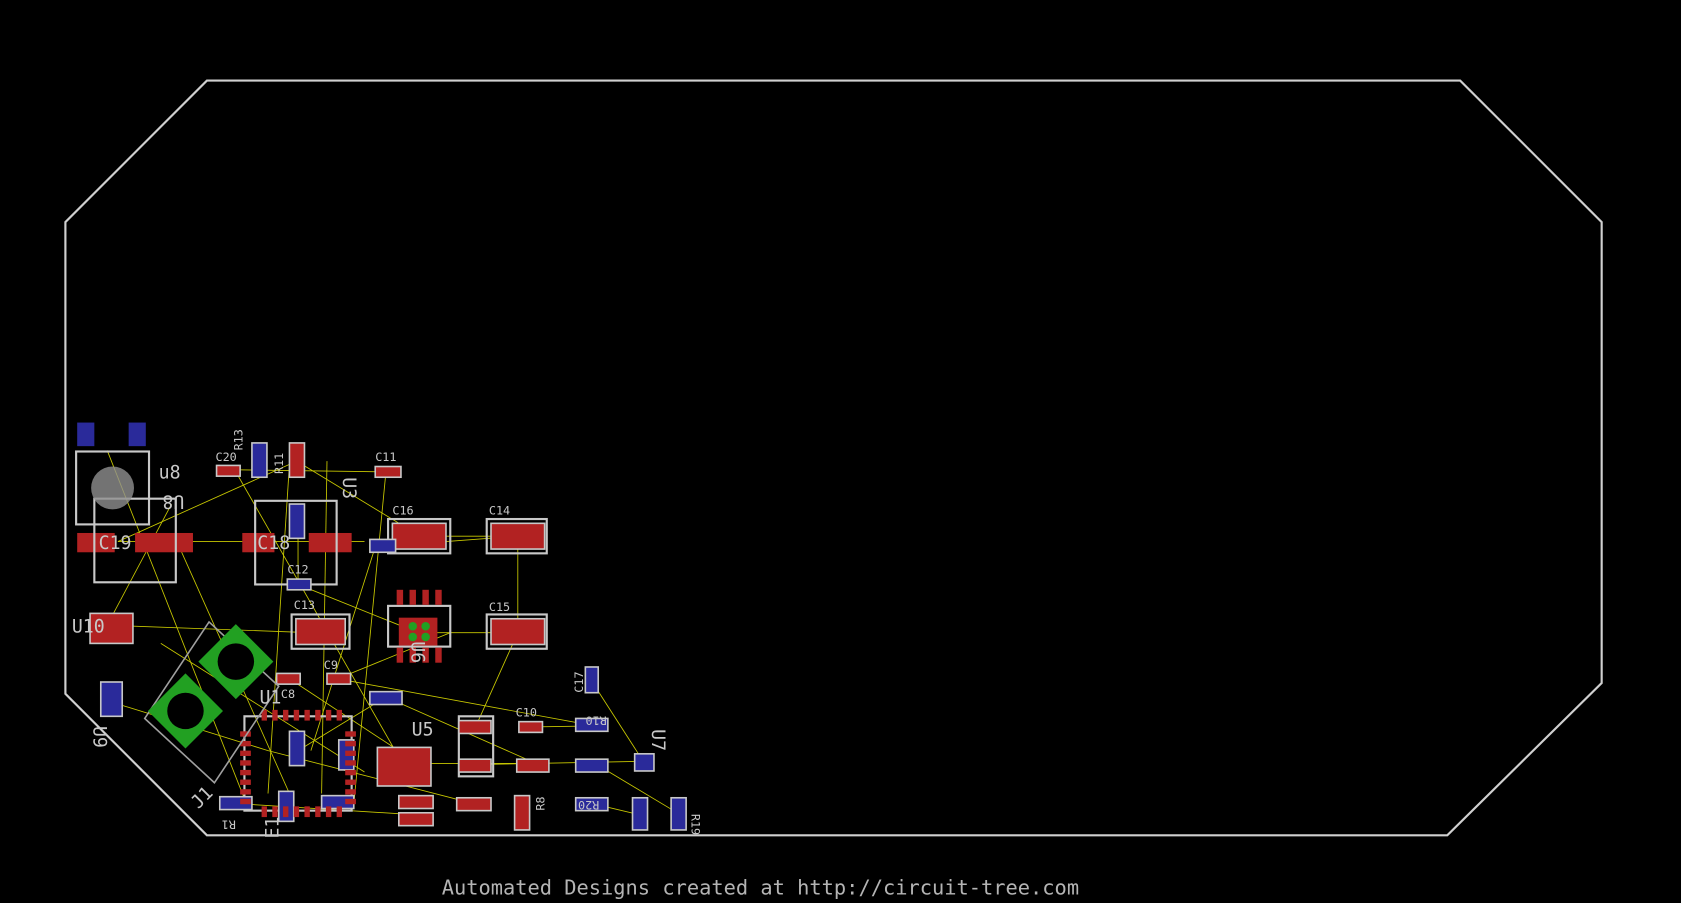 This screenshot has width=1681, height=903. Describe the element at coordinates (499, 607) in the screenshot. I see `part-label: C15` at that location.